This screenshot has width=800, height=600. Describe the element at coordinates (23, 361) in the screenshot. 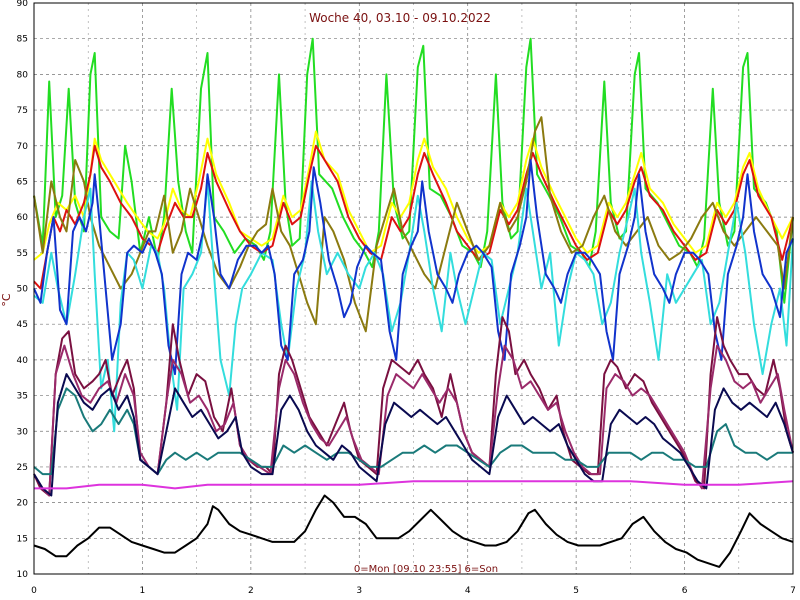

I see `y-tick-label: 40` at that location.